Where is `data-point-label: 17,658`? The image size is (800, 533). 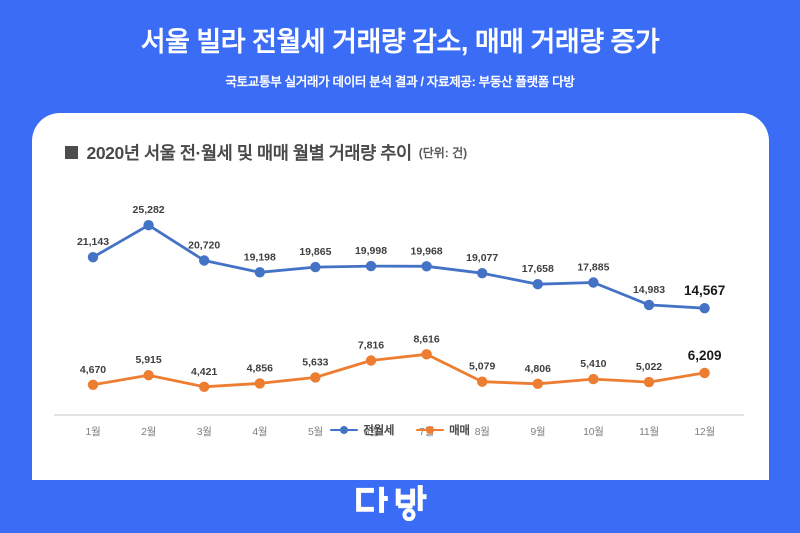
data-point-label: 17,658 is located at coordinates (537, 269).